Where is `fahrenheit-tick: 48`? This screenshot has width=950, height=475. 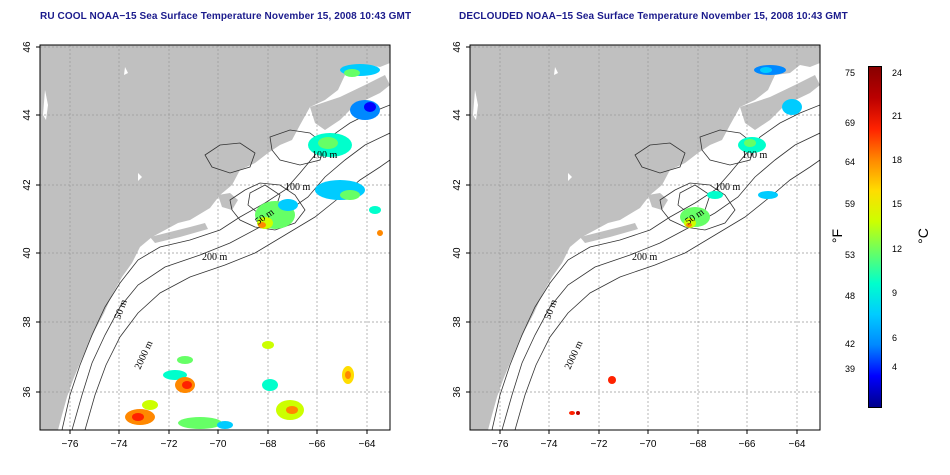 fahrenheit-tick: 48 is located at coordinates (850, 296).